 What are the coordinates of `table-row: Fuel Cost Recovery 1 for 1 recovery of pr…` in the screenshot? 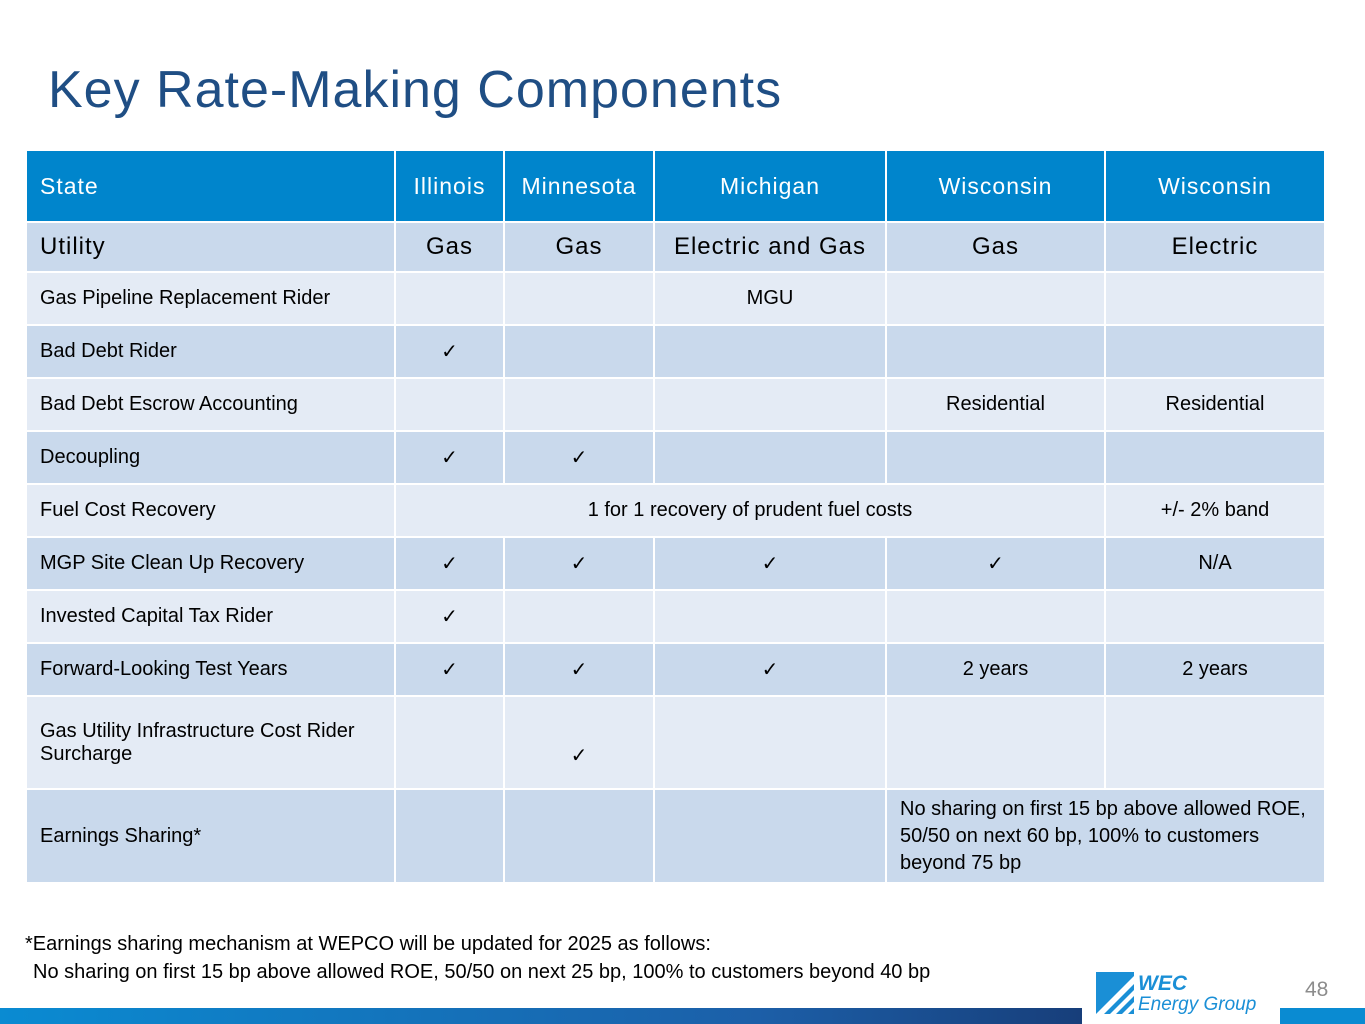 It's located at (675, 510).